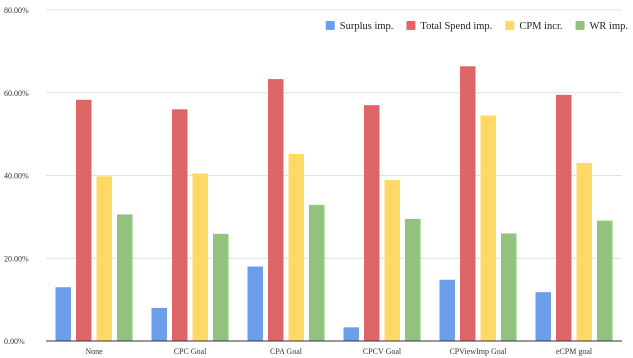 The image size is (633, 358). Describe the element at coordinates (382, 351) in the screenshot. I see `x-tick-label: CPCV Goal` at that location.